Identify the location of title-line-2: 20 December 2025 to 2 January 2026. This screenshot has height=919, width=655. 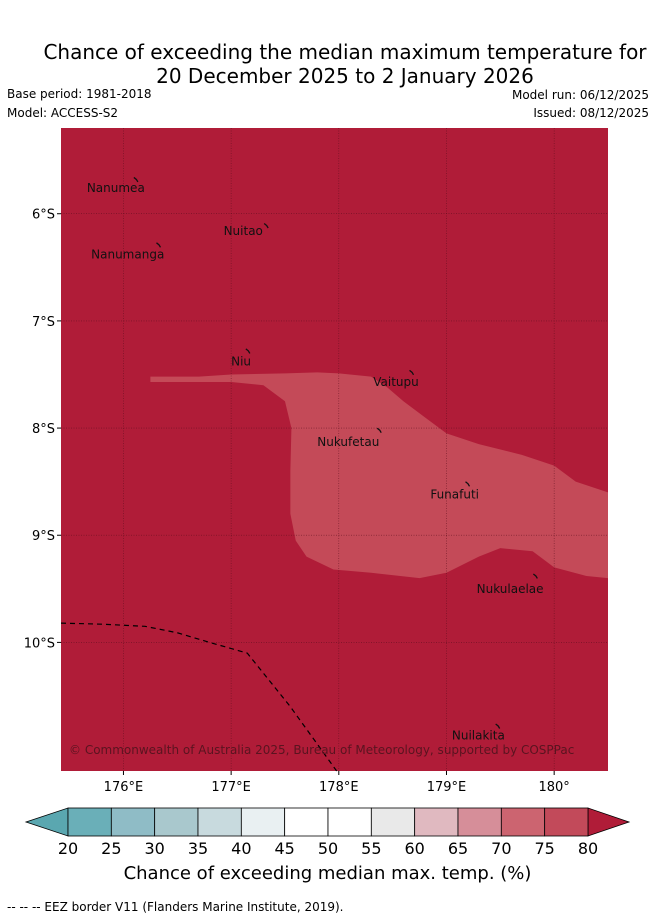
(345, 76).